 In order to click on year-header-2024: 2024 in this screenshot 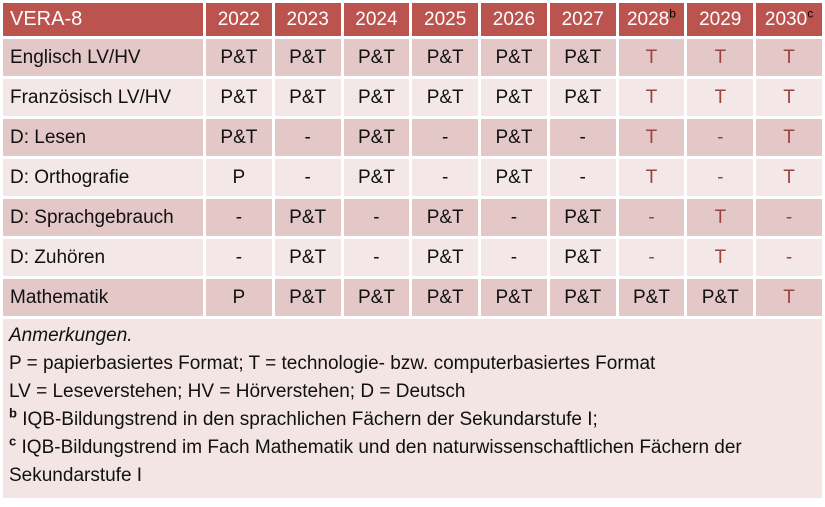, I will do `click(376, 19)`.